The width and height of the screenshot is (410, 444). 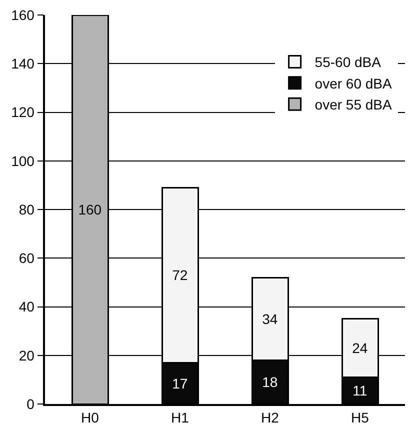 What do you see at coordinates (270, 318) in the screenshot?
I see `data-label: 34` at bounding box center [270, 318].